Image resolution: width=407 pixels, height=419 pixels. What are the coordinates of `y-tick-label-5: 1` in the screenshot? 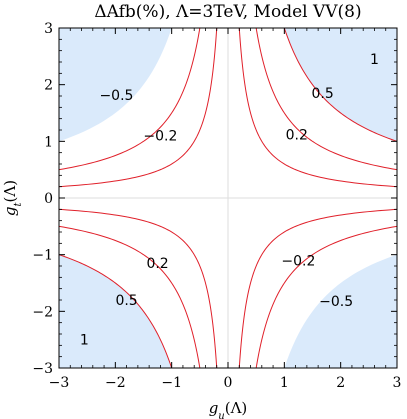 It's located at (48, 142).